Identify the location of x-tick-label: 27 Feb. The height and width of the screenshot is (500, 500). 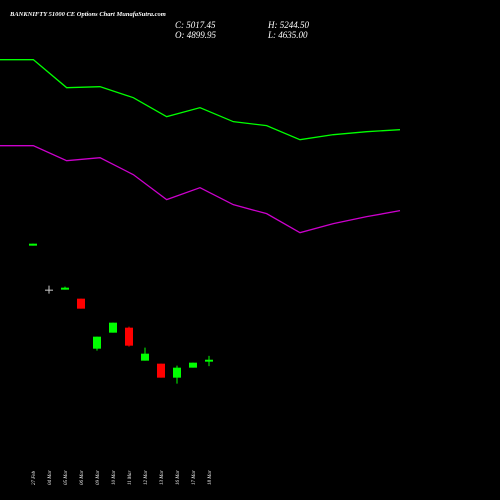
(34, 477).